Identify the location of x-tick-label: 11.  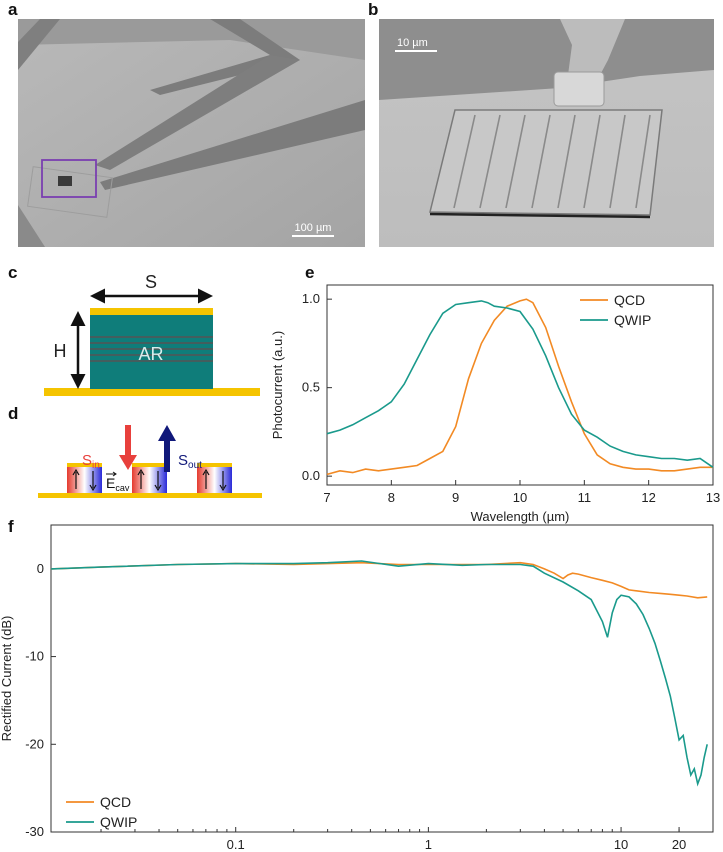
(585, 497).